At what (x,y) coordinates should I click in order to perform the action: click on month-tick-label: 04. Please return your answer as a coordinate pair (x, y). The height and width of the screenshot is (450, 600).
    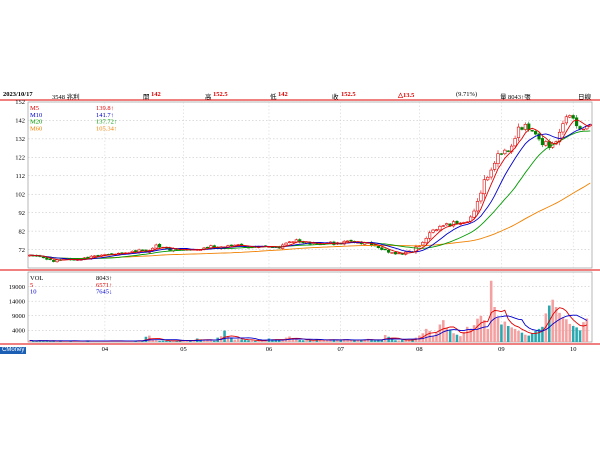
    Looking at the image, I should click on (105, 349).